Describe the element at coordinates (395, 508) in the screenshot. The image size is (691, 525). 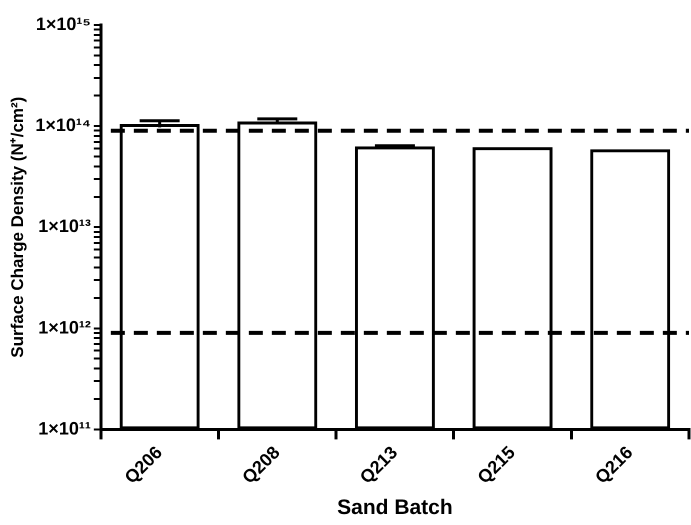
I see `x-axis-title: Sand Batch` at that location.